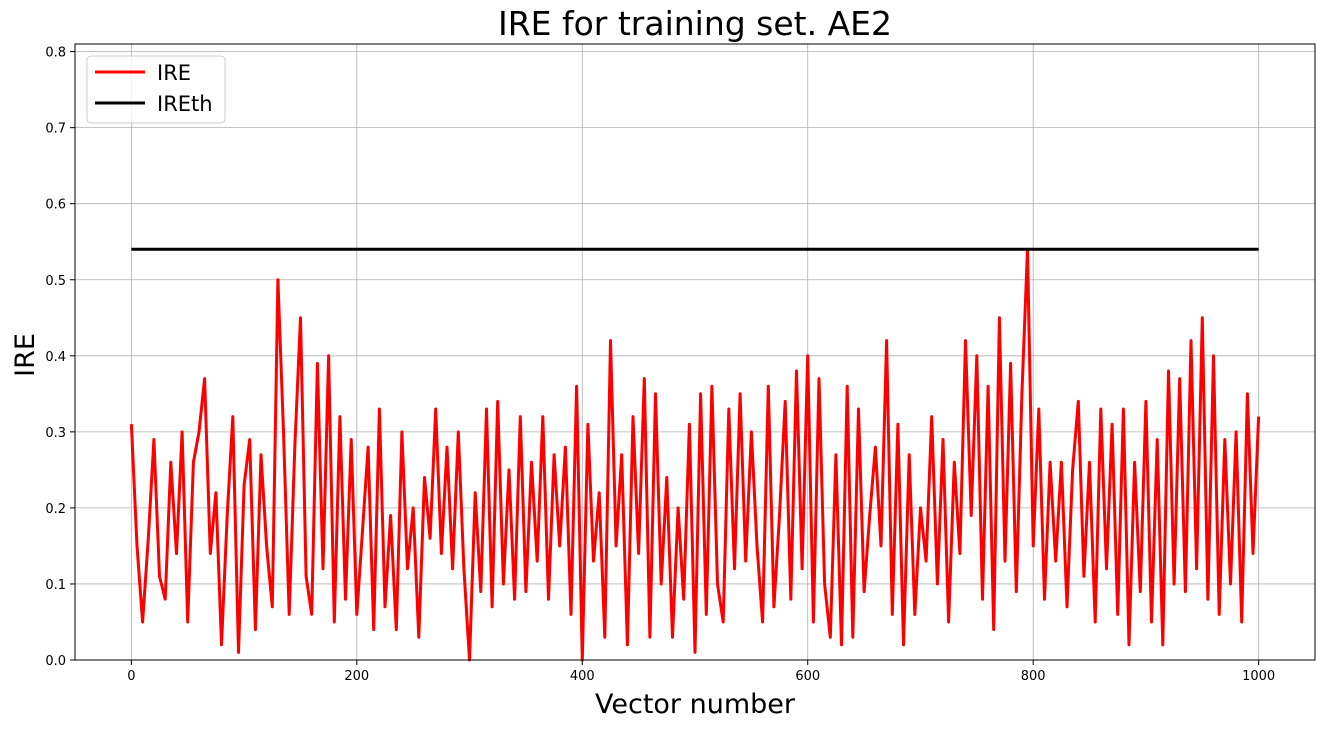  I want to click on y-tick-label: 0.7, so click(55, 129).